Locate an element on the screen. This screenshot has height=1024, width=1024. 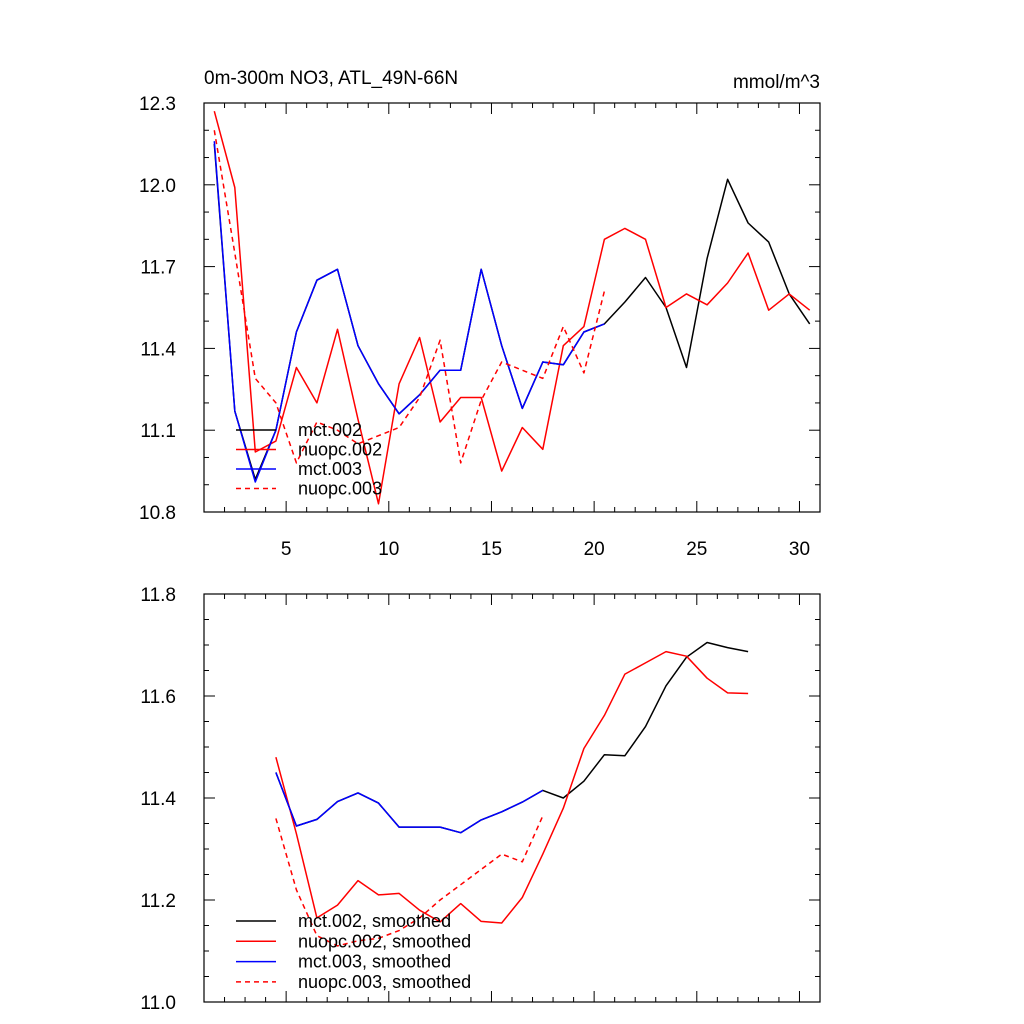
bottom-series-line-nuopc-002-smoothed is located at coordinates (512, 787).